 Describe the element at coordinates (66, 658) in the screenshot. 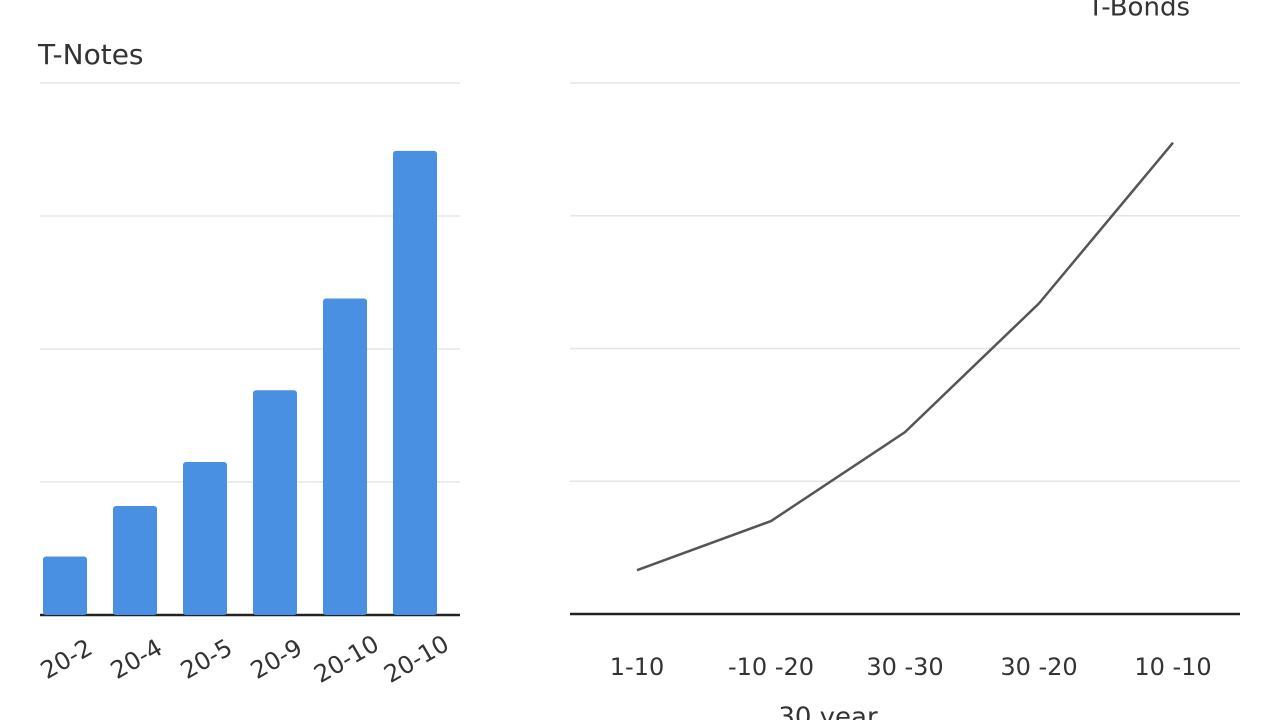

I see `x-tick-label: 20-2` at that location.